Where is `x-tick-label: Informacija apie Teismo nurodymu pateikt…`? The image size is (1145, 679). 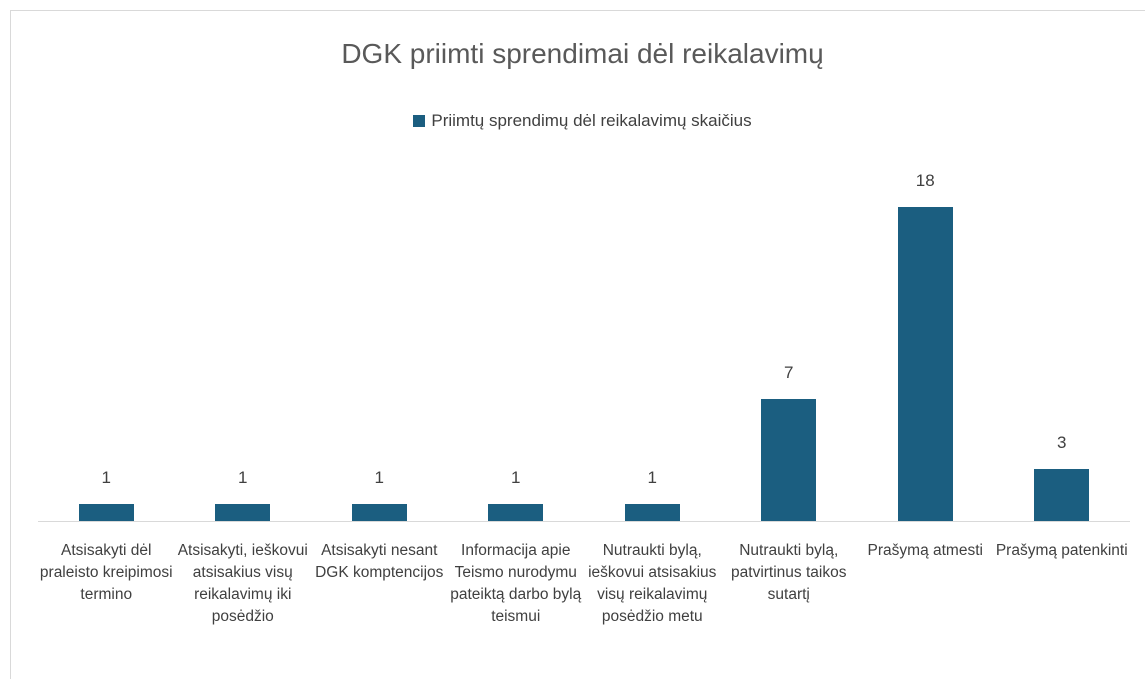 x-tick-label: Informacija apie Teismo nurodymu pateikt… is located at coordinates (516, 583).